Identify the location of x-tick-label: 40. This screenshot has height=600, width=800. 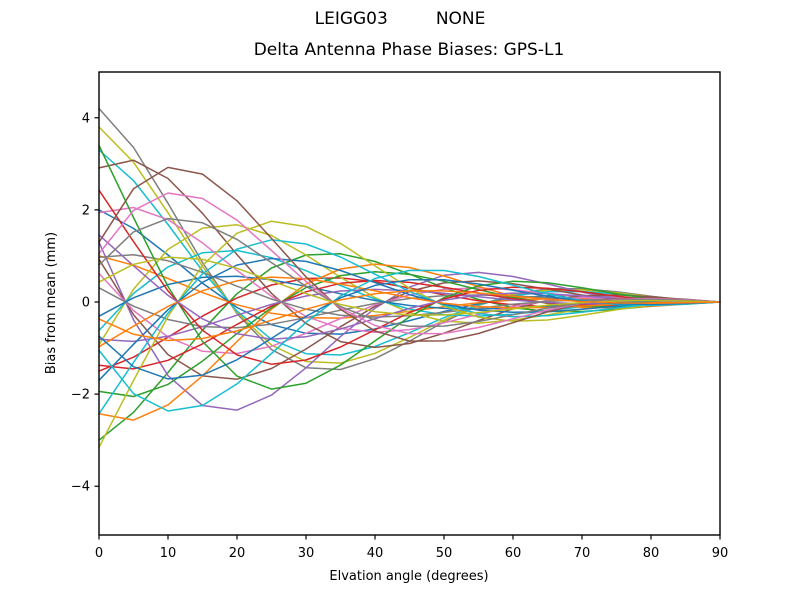
(375, 553).